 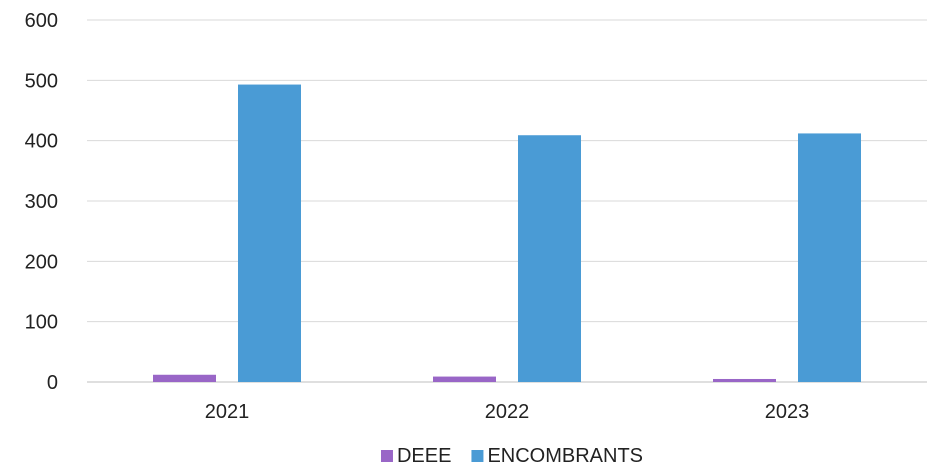 What do you see at coordinates (744, 380) in the screenshot?
I see `bar-deee-2023` at bounding box center [744, 380].